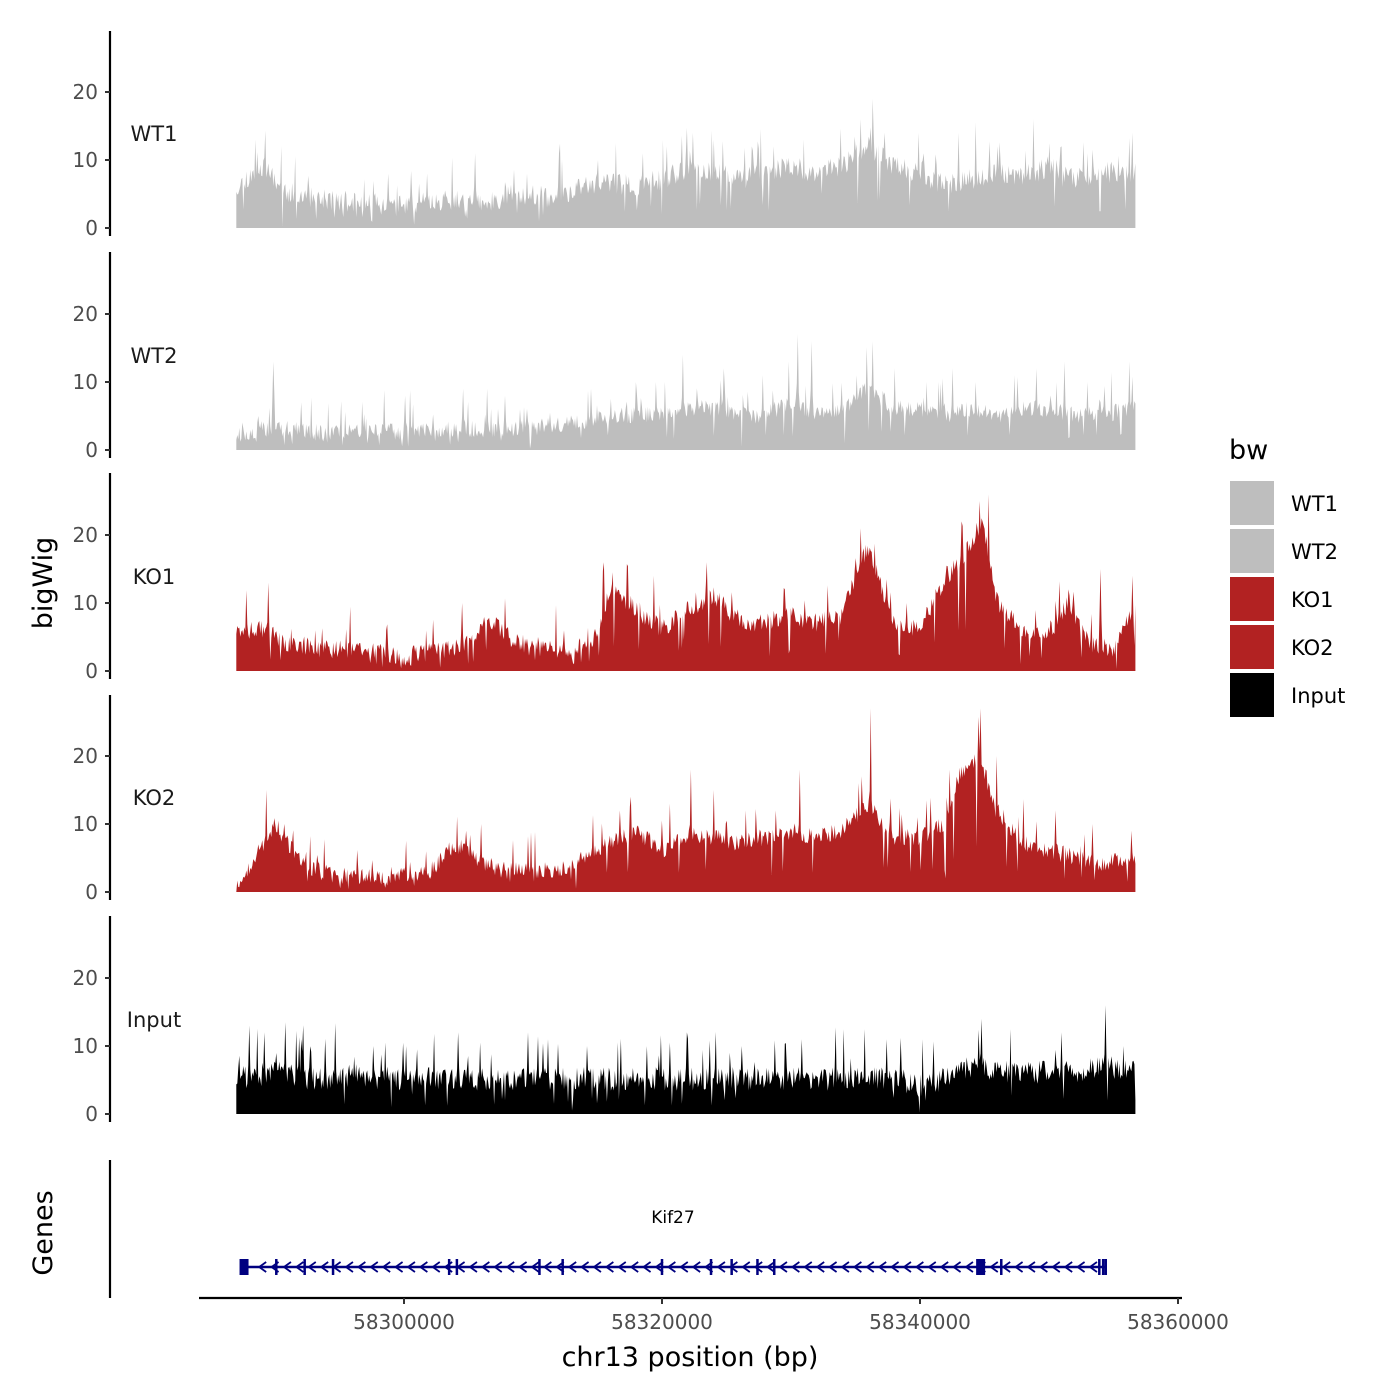 The width and height of the screenshot is (1400, 1400). Describe the element at coordinates (154, 798) in the screenshot. I see `track-label-ko2: KO2` at that location.